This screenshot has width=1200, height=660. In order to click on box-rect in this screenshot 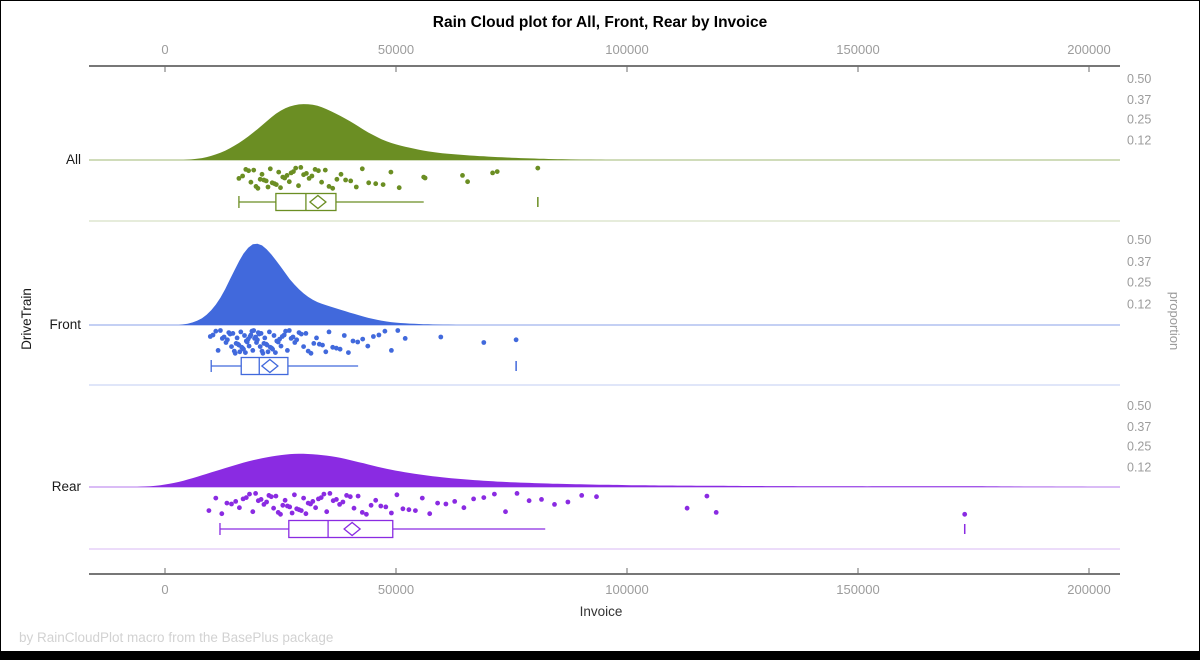, I will do `click(341, 529)`.